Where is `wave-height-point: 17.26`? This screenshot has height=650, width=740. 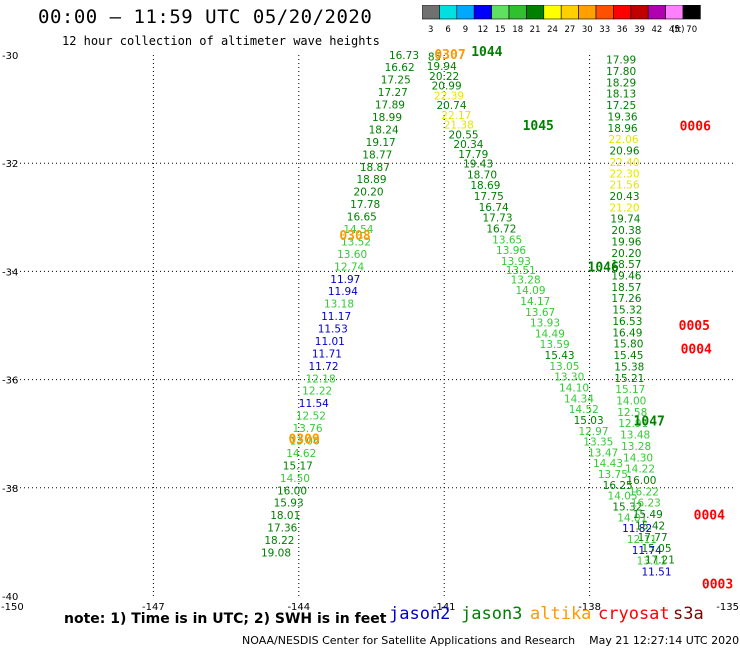
wave-height-point: 17.26 is located at coordinates (626, 299).